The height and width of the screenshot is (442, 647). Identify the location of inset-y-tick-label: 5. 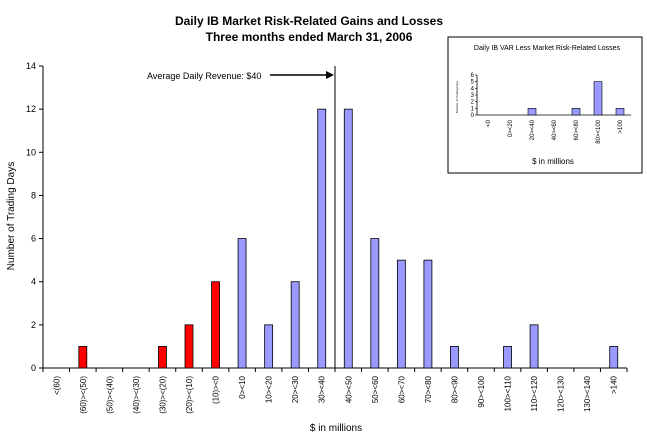
(473, 83).